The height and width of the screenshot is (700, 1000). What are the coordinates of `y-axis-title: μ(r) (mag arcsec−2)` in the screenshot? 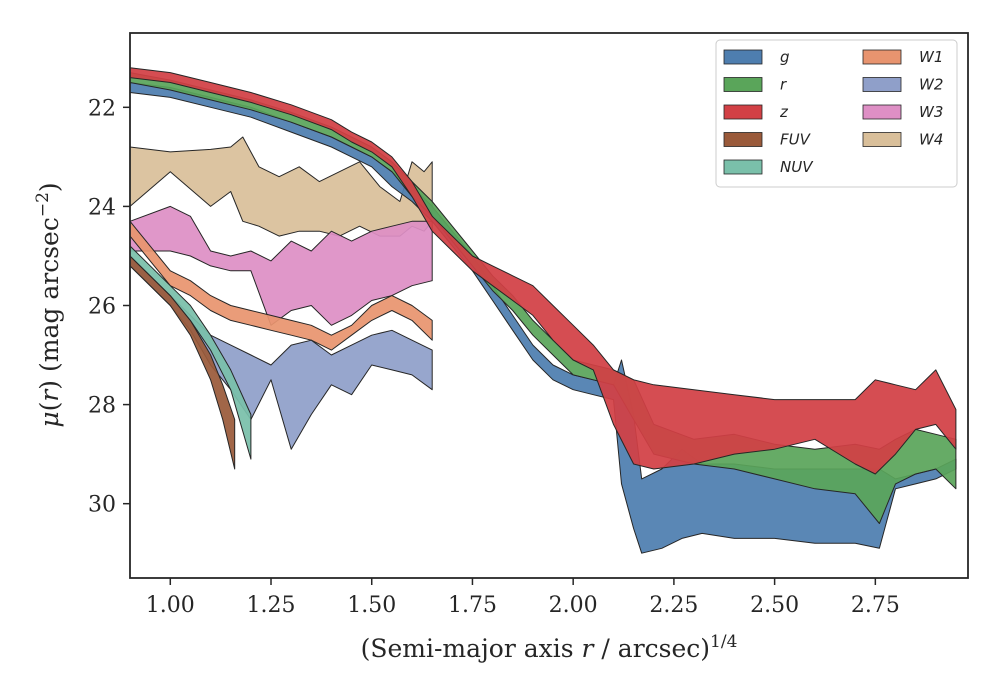 It's located at (48, 304).